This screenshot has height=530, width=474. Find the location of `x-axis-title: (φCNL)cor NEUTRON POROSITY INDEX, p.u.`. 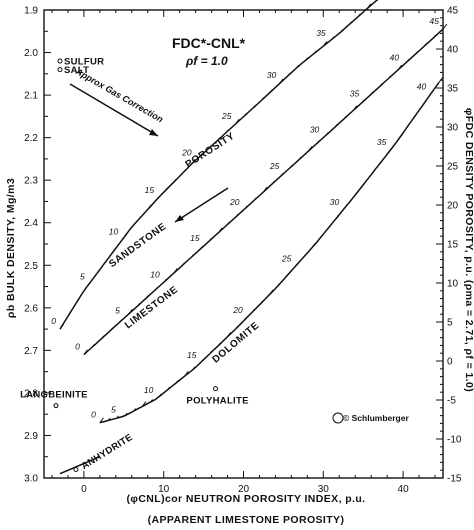

x-axis-title: (φCNL)cor NEUTRON POROSITY INDEX, p.u. is located at coordinates (246, 499).